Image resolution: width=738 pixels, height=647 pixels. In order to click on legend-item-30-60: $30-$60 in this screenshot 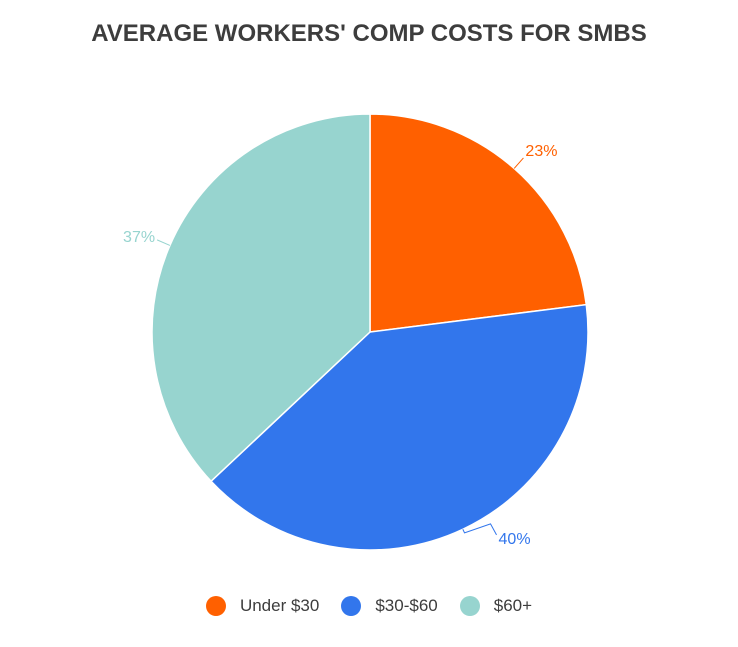, I will do `click(389, 606)`.